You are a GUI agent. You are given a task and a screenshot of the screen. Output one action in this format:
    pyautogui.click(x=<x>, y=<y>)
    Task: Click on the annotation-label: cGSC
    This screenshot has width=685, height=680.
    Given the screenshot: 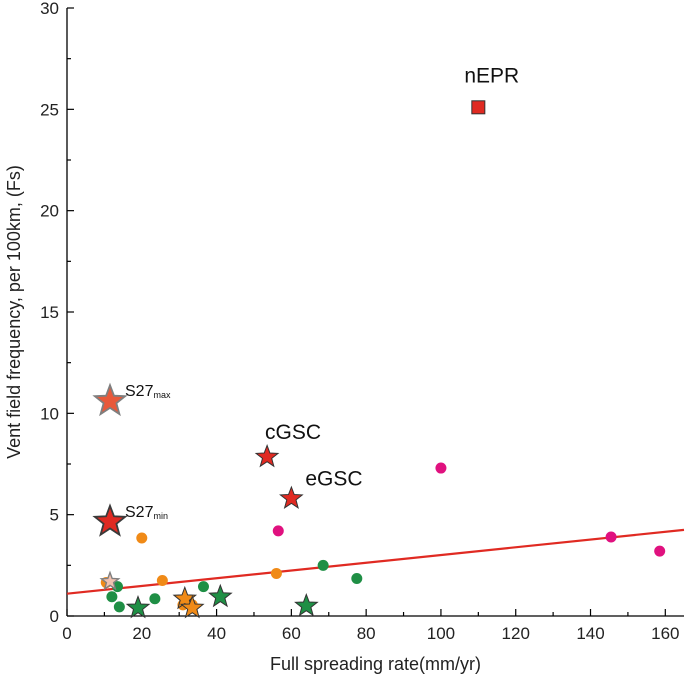 What is the action you would take?
    pyautogui.click(x=293, y=432)
    